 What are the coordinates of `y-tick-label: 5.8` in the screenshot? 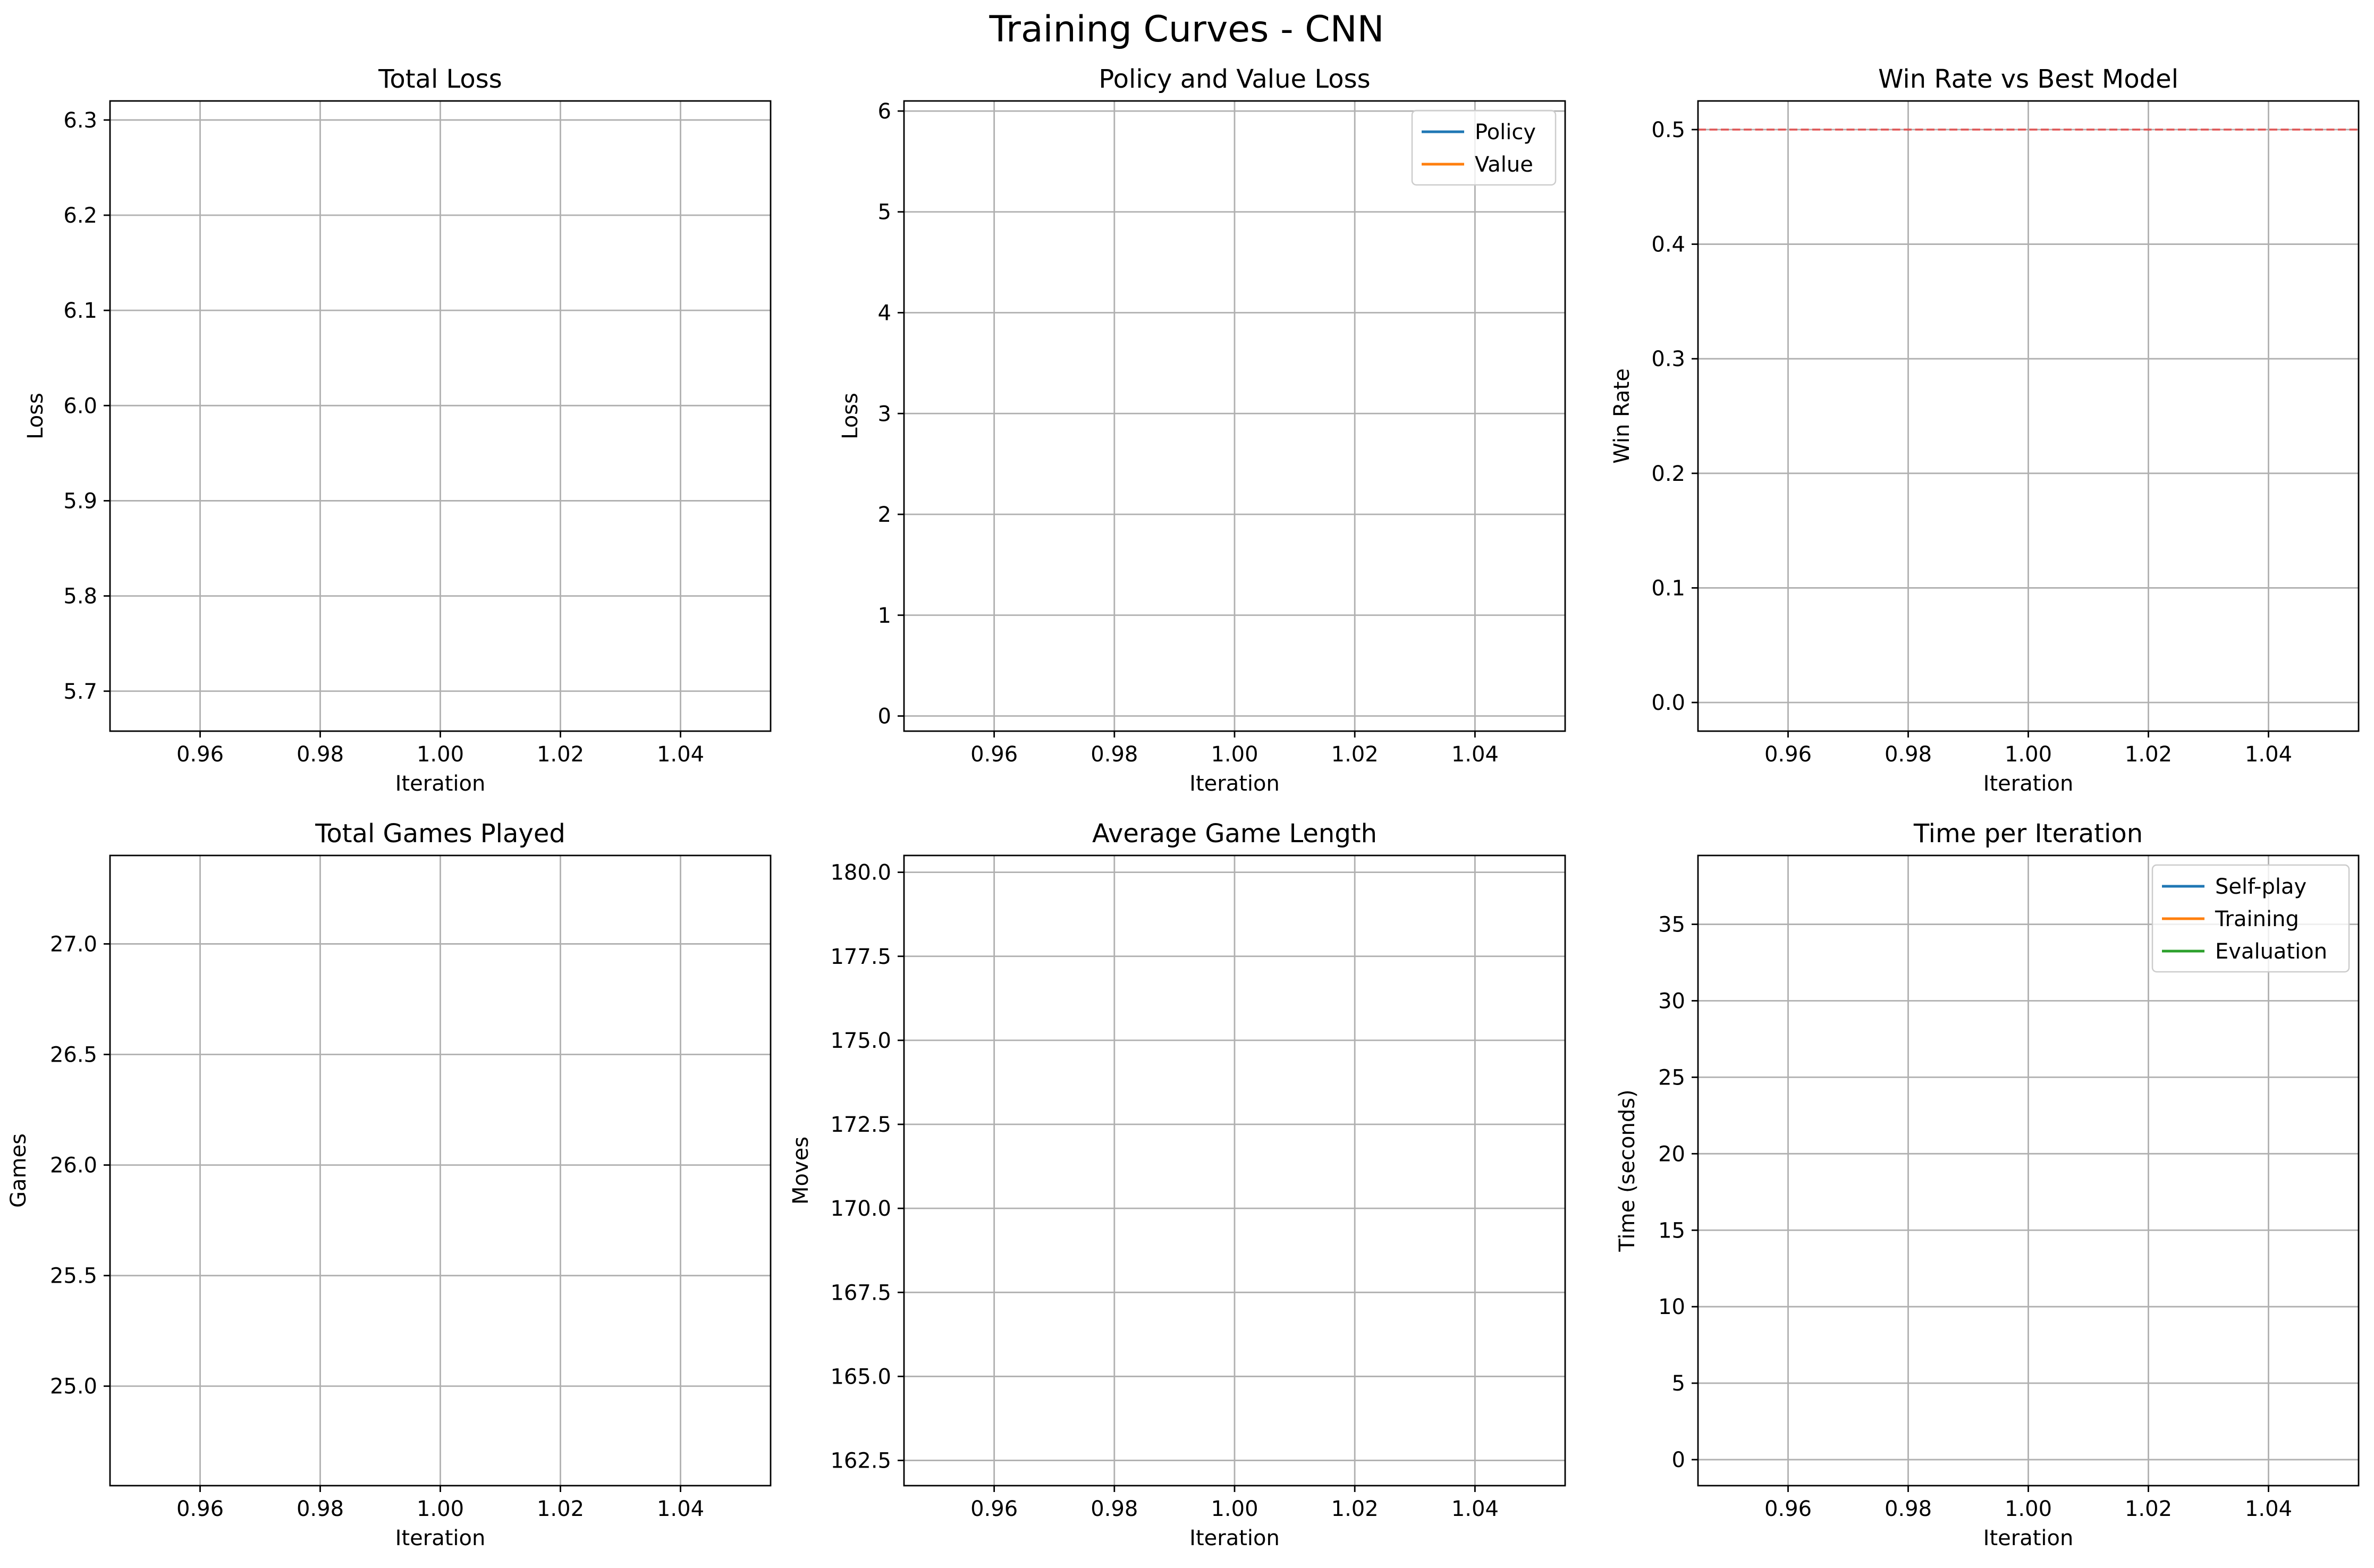 It's located at (80, 596).